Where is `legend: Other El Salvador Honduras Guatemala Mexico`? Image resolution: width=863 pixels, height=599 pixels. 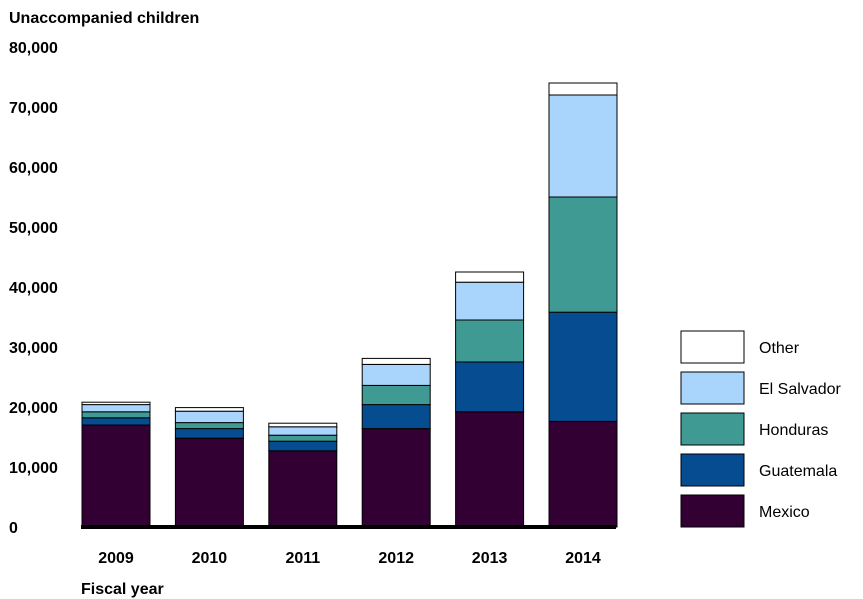
legend: Other El Salvador Honduras Guatemala Mexico is located at coordinates (760, 429).